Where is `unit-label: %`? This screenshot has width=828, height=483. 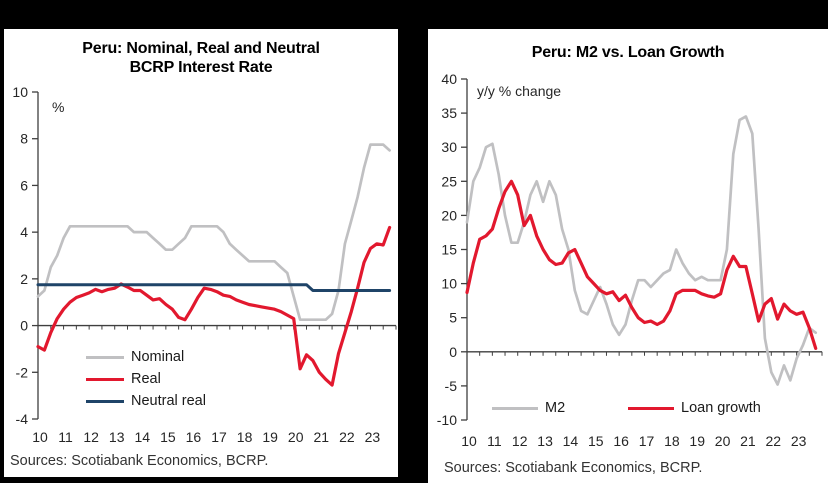 unit-label: % is located at coordinates (58, 107).